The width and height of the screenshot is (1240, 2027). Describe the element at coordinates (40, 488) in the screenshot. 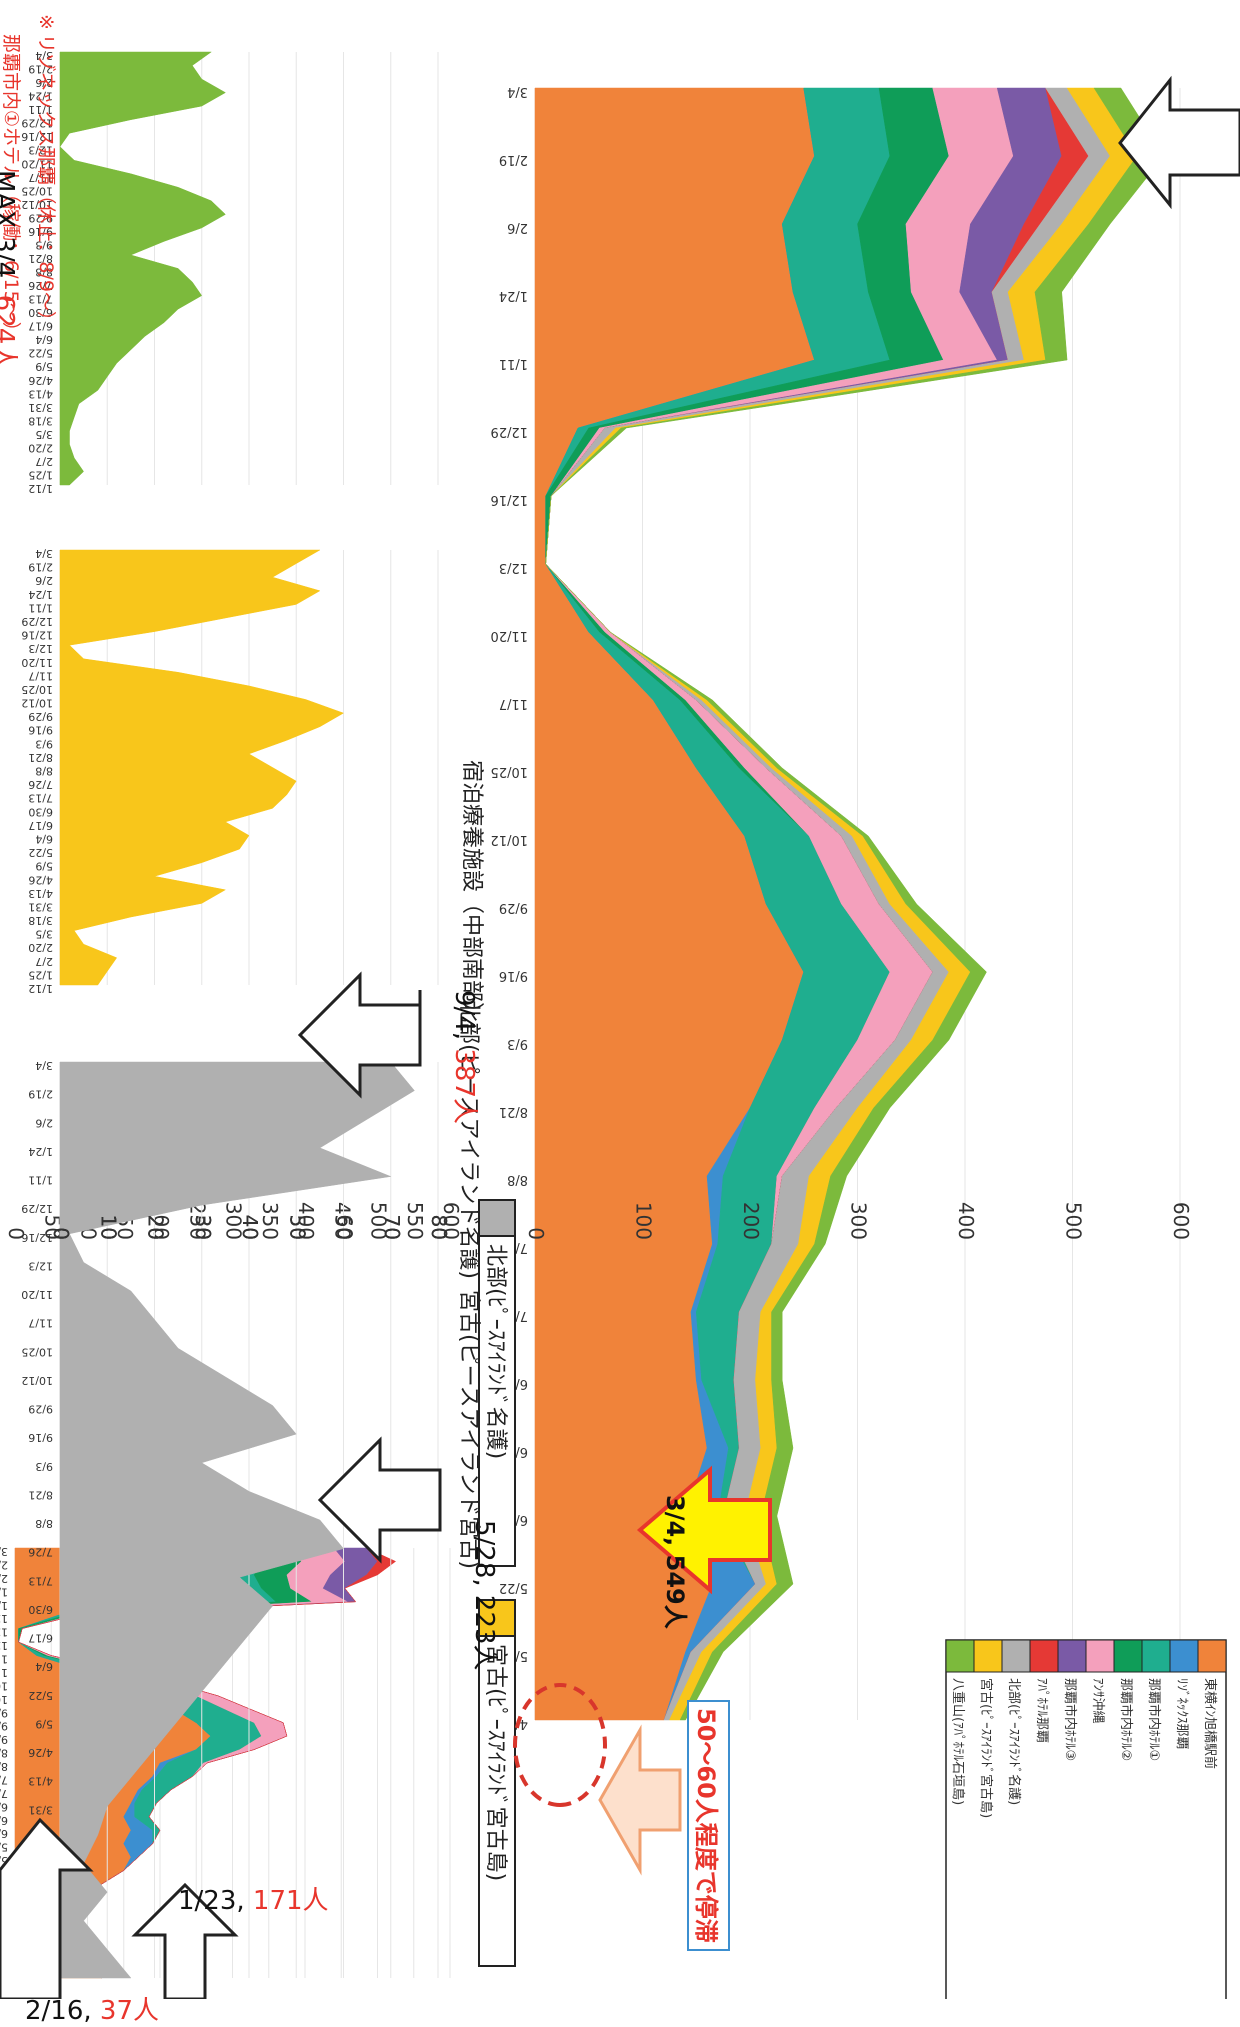

I see `ins3-xtick-0: 1/12` at that location.